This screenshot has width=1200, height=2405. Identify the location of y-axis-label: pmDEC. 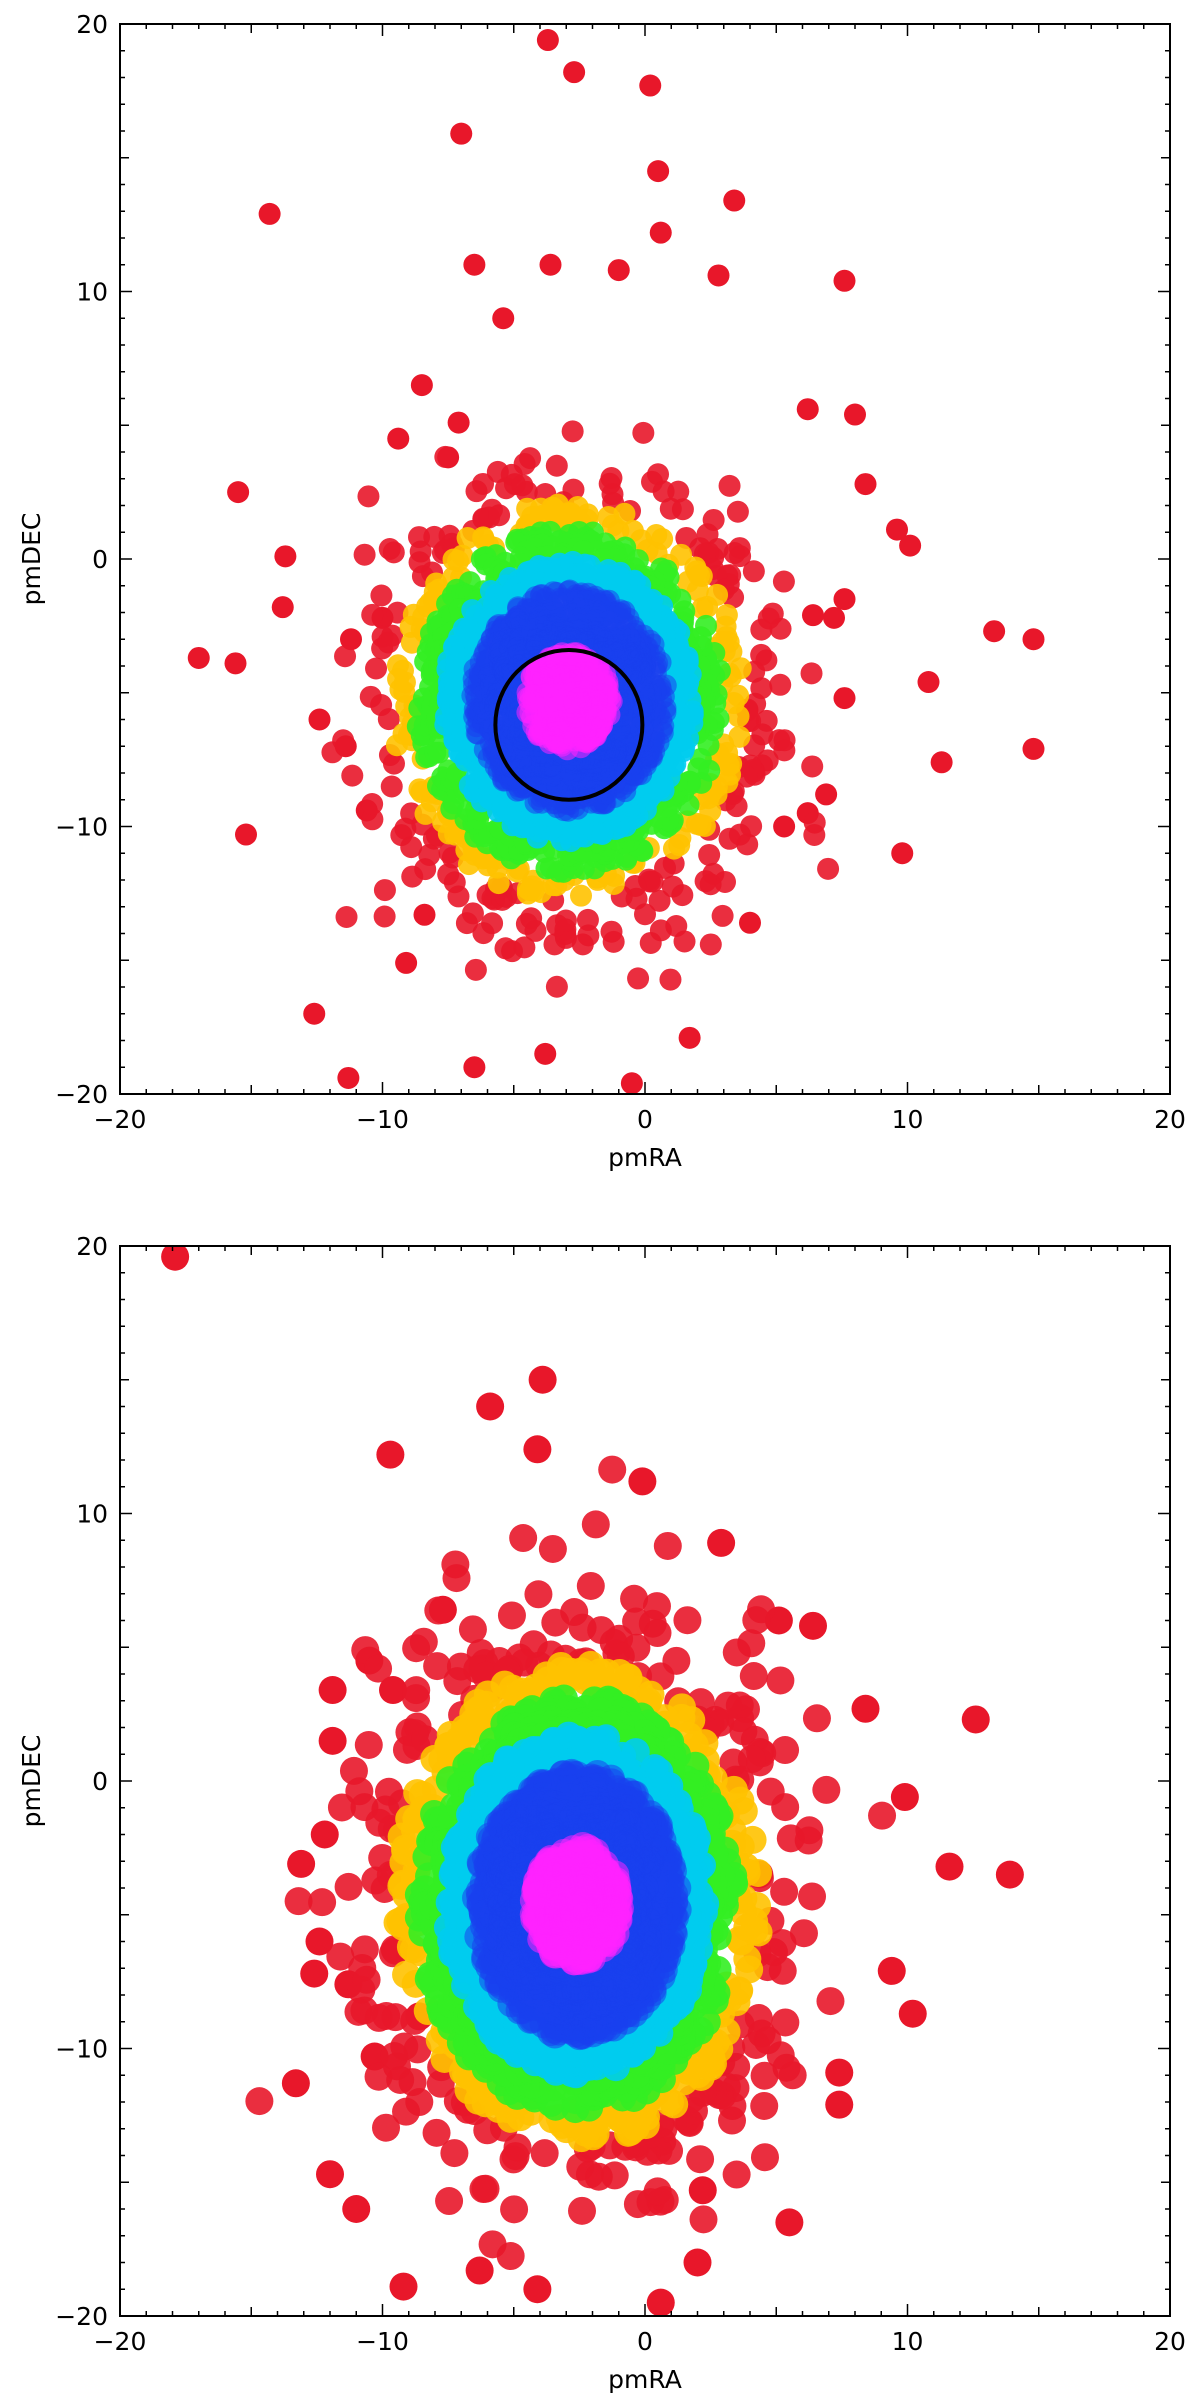
(31, 559).